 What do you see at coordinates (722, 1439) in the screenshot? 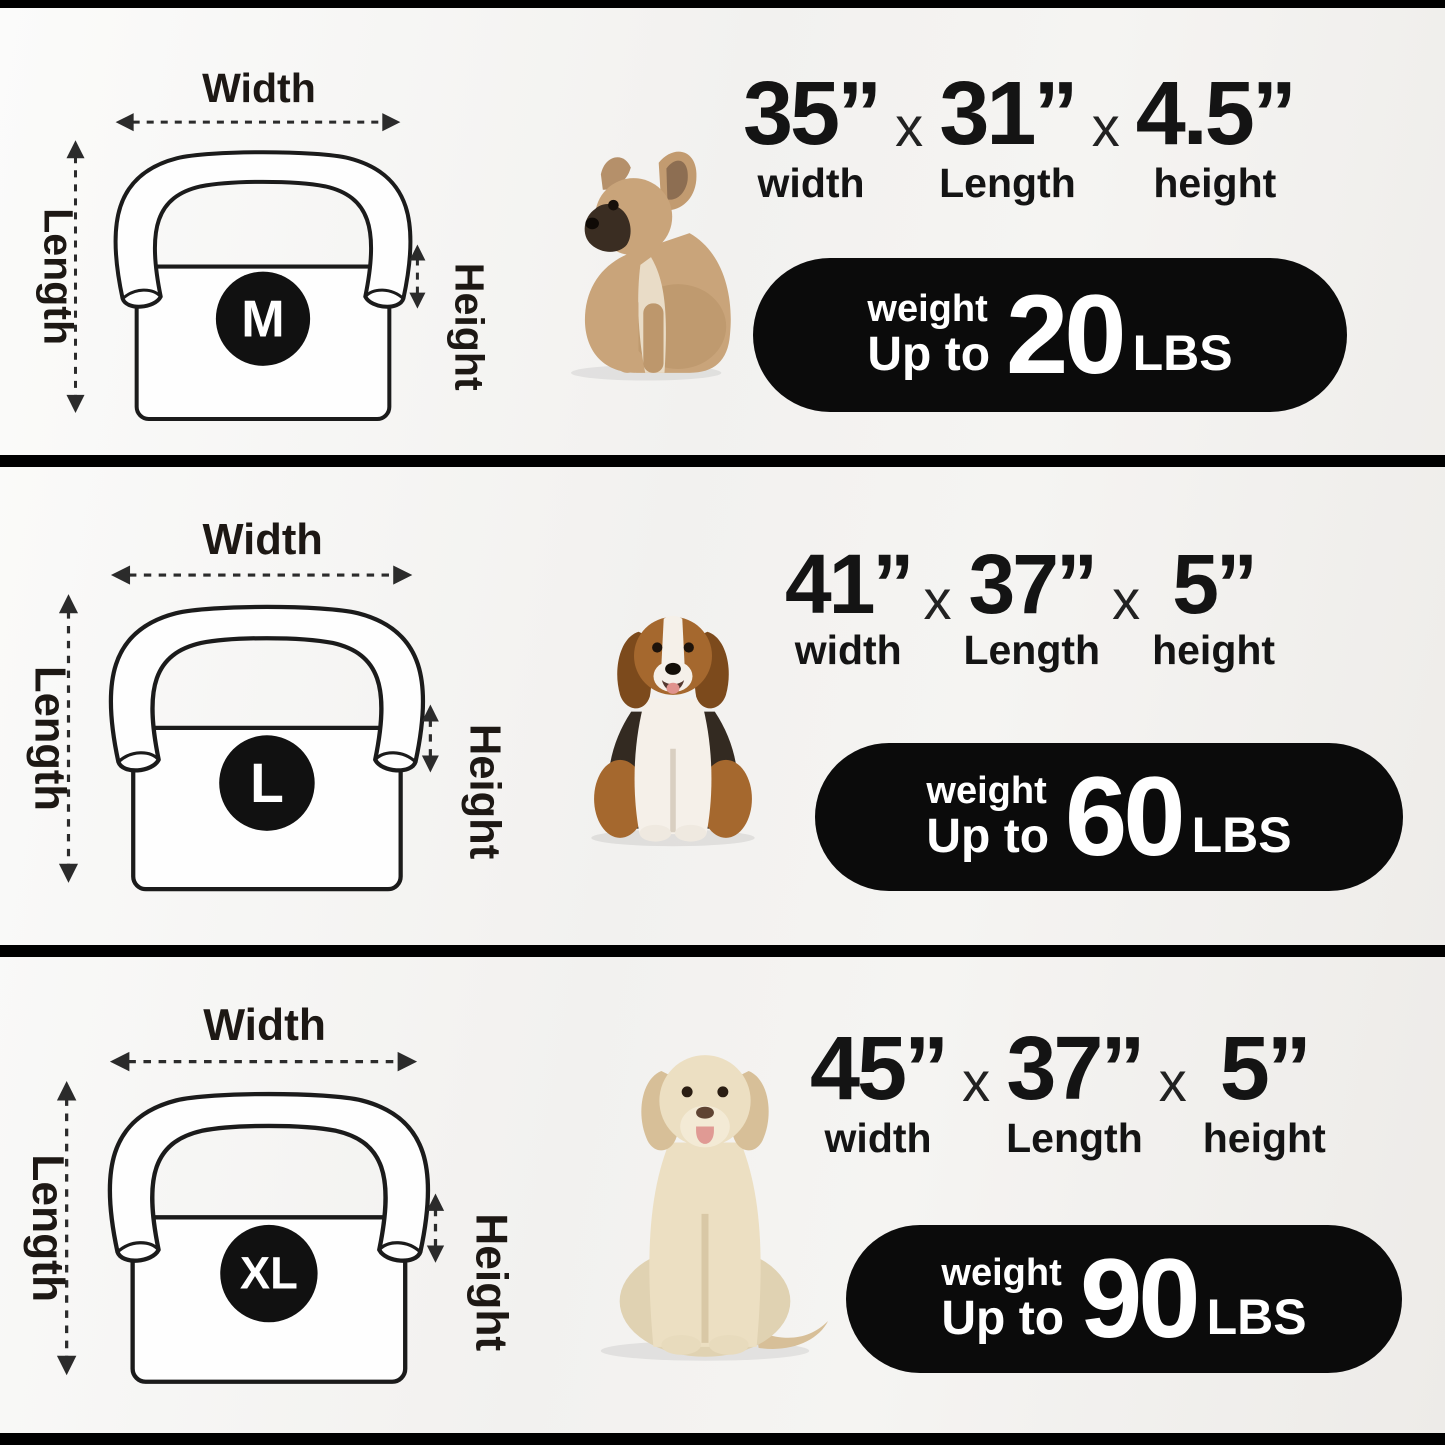
I see `bottom-divider-bar` at bounding box center [722, 1439].